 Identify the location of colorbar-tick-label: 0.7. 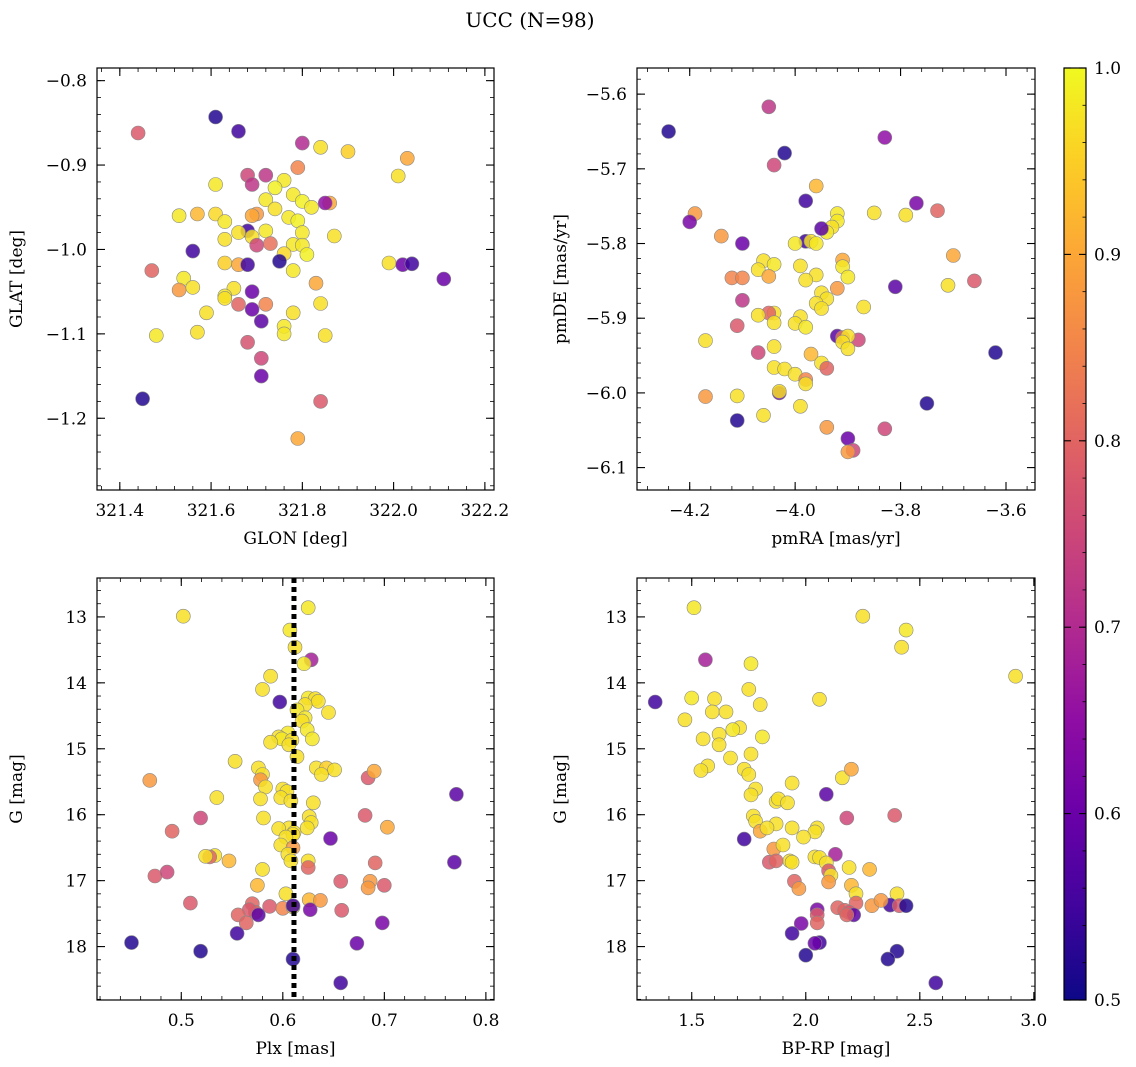
(1107, 628).